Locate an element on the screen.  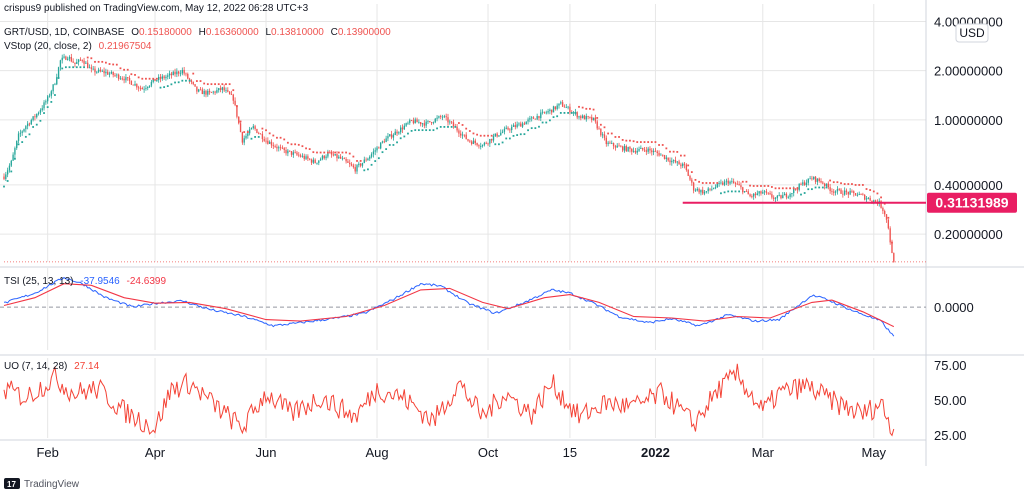
uo-pane is located at coordinates (449, 400).